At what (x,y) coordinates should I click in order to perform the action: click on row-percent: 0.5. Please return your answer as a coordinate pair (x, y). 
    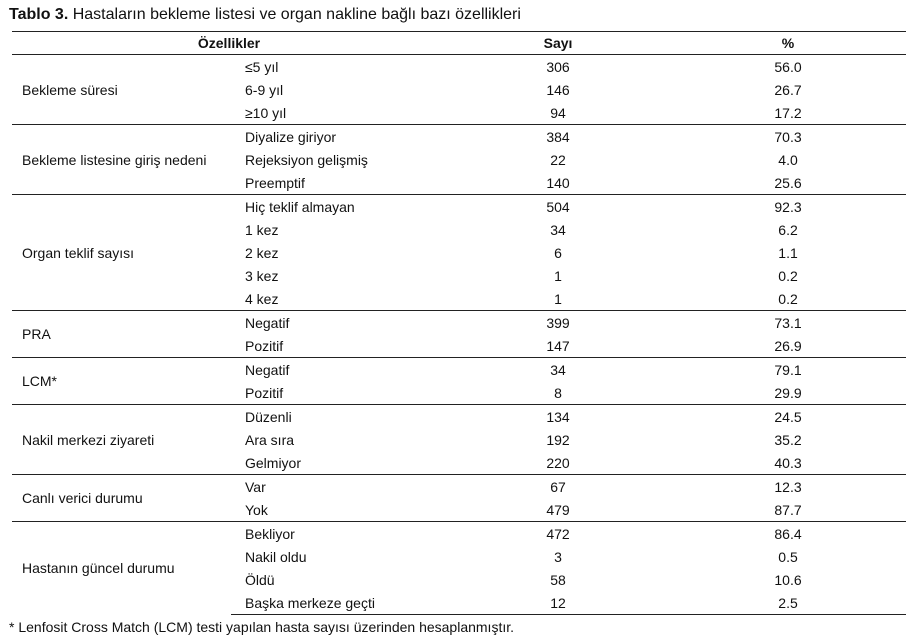
    Looking at the image, I should click on (788, 556).